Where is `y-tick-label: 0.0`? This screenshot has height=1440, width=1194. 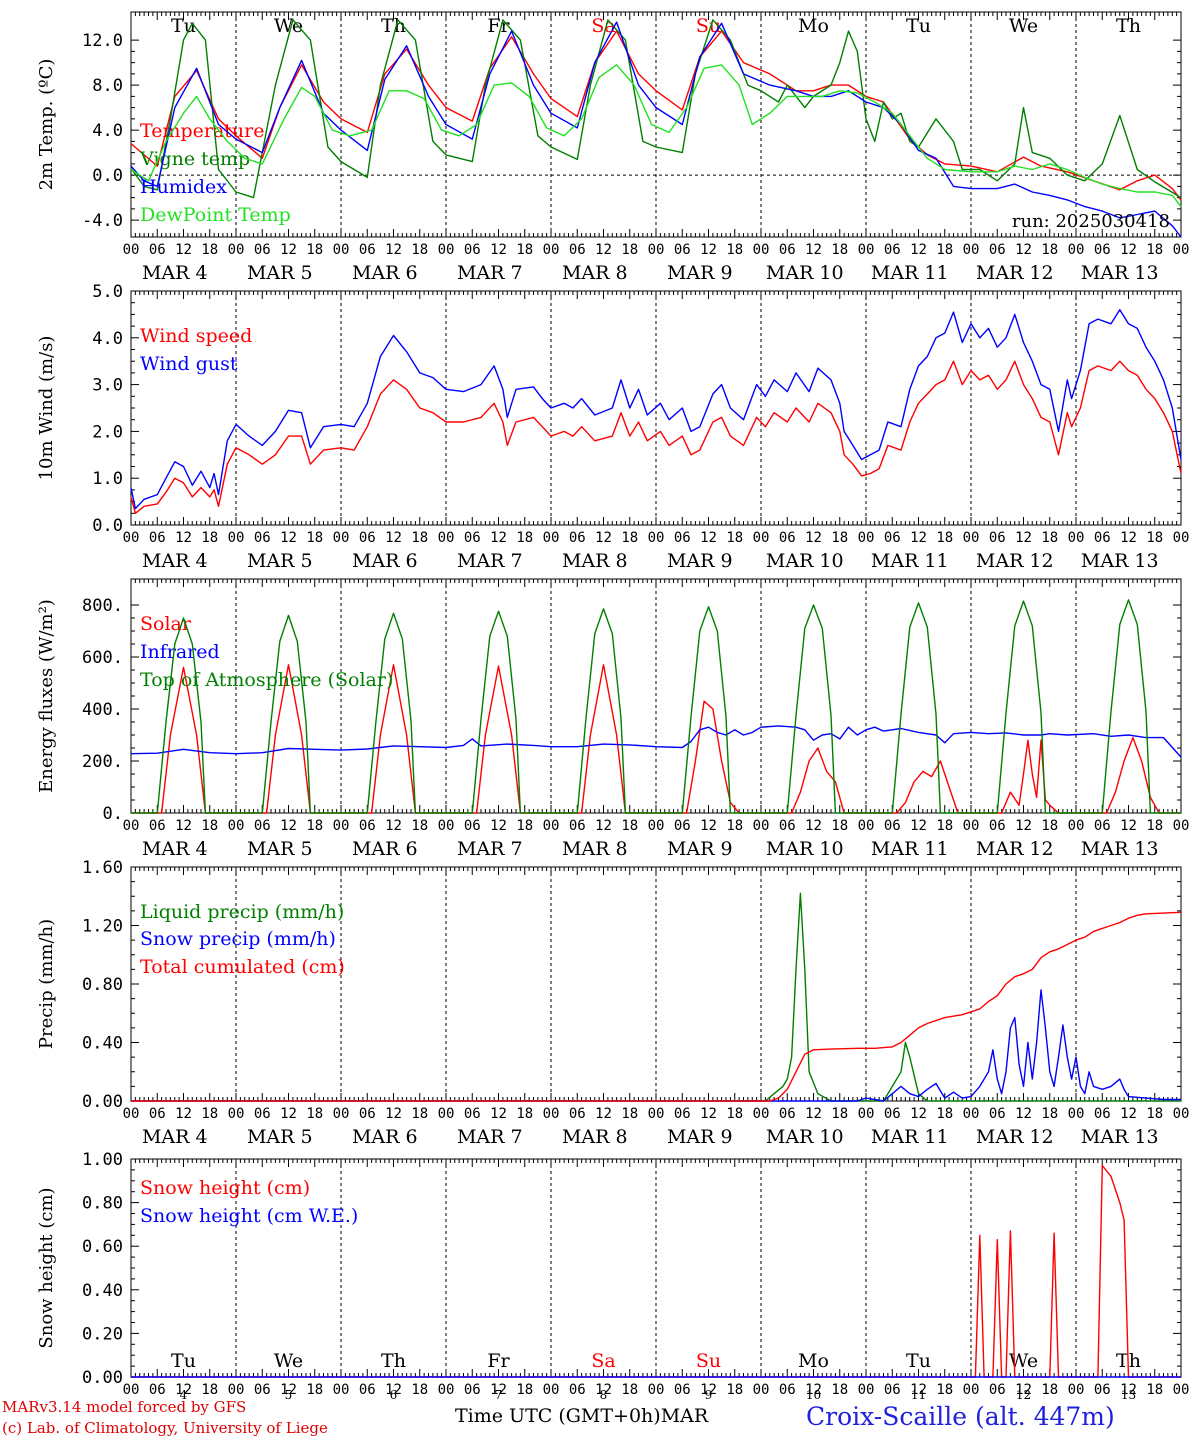 y-tick-label: 0.0 is located at coordinates (107, 176).